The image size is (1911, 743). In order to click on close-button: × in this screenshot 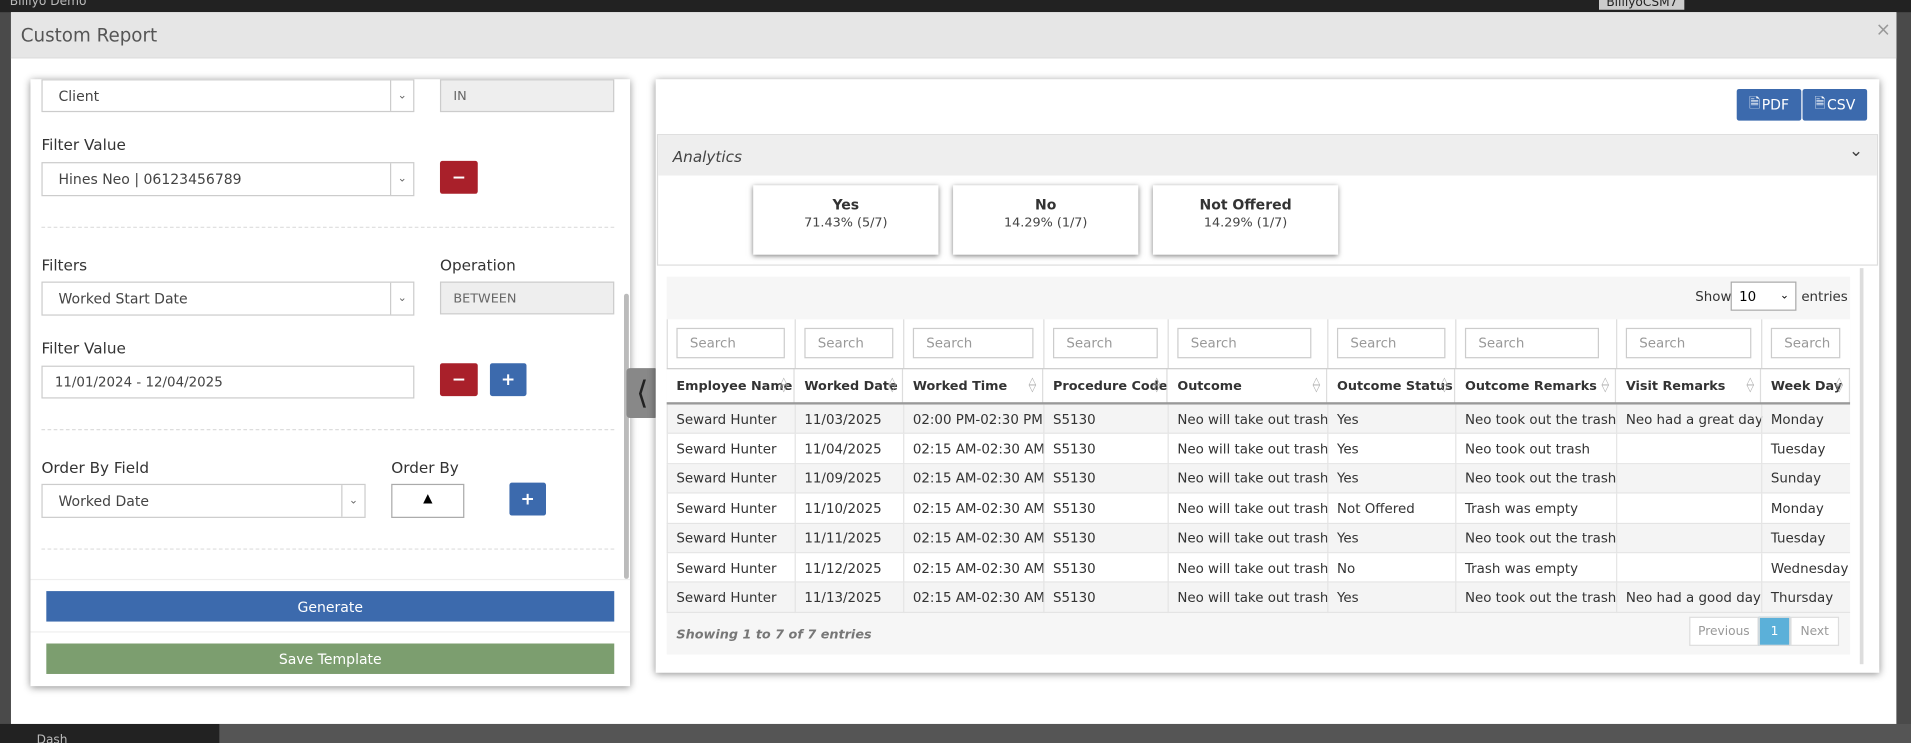, I will do `click(1883, 29)`.